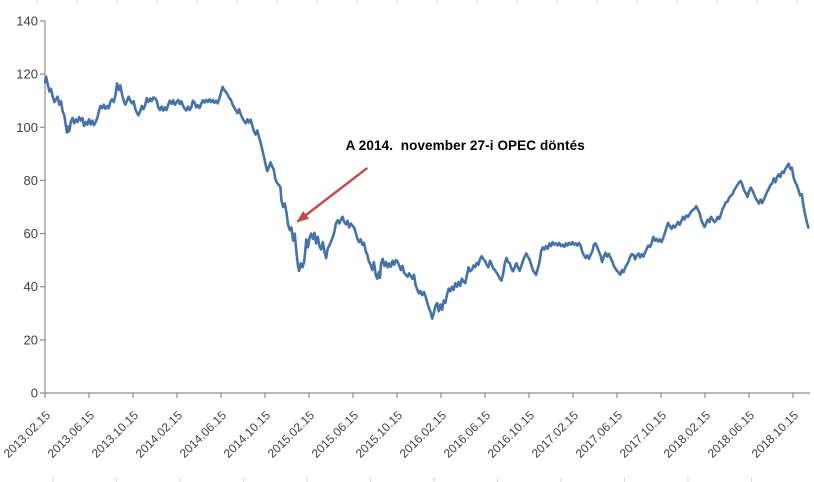 This screenshot has width=814, height=482. I want to click on y-axis-label: 120, so click(27, 74).